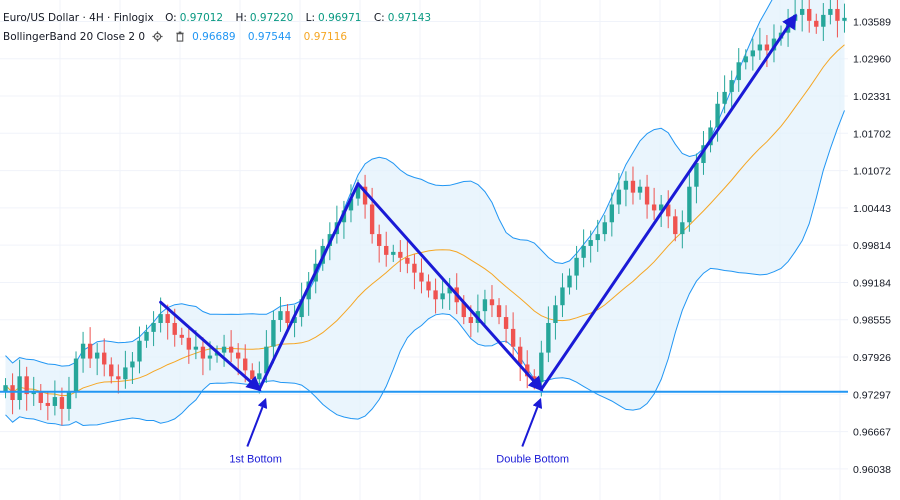 The height and width of the screenshot is (500, 900). I want to click on price-tick-label: 0.99184, so click(872, 283).